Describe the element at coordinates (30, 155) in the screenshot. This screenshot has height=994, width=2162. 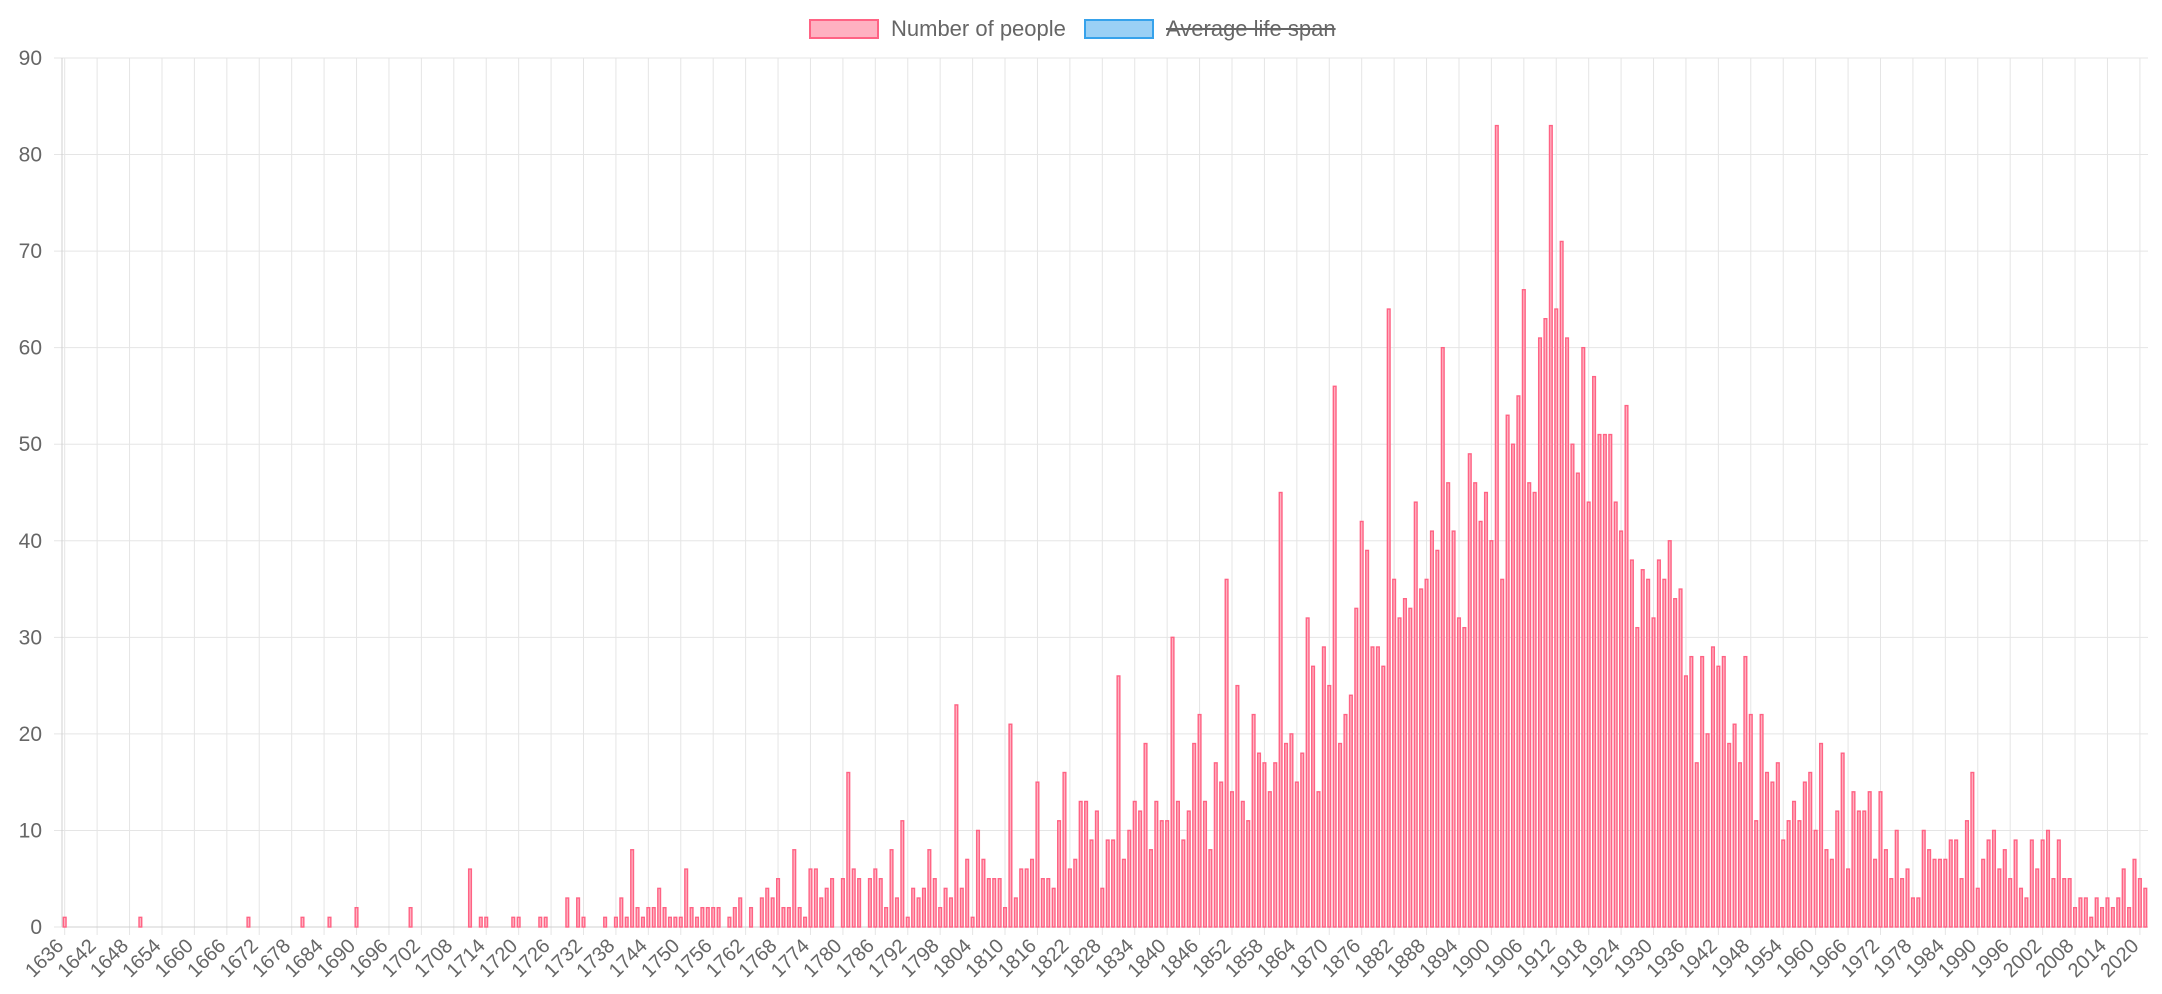
I see `y-tick-label: 80` at that location.